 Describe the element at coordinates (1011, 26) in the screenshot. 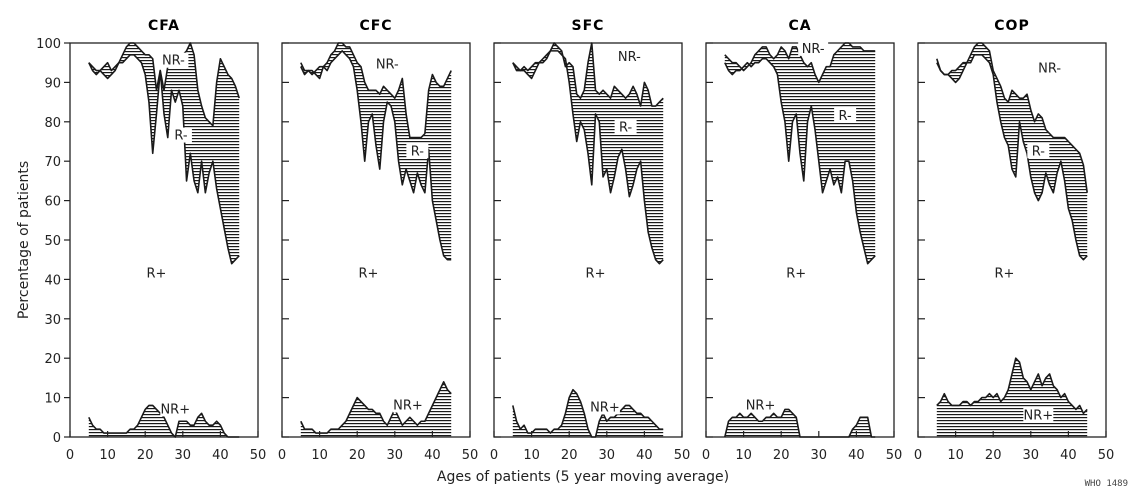

I see `panel-title: COP` at that location.